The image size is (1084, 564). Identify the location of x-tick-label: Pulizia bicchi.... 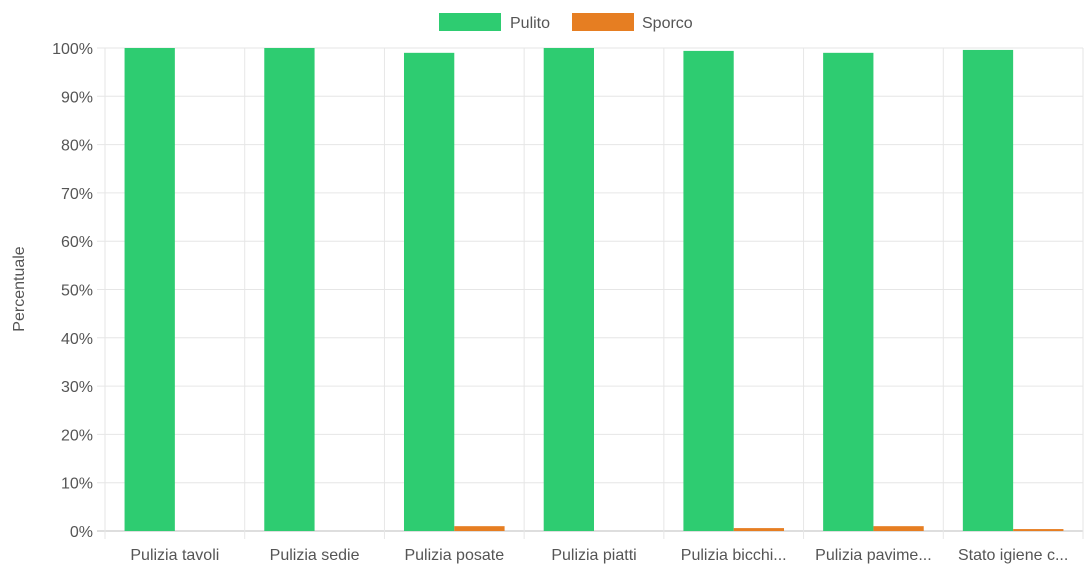
(734, 555).